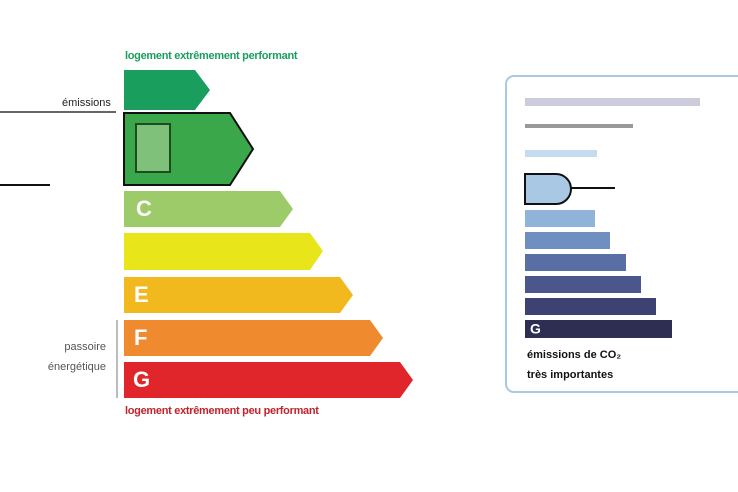  I want to click on ges-letter: G, so click(535, 329).